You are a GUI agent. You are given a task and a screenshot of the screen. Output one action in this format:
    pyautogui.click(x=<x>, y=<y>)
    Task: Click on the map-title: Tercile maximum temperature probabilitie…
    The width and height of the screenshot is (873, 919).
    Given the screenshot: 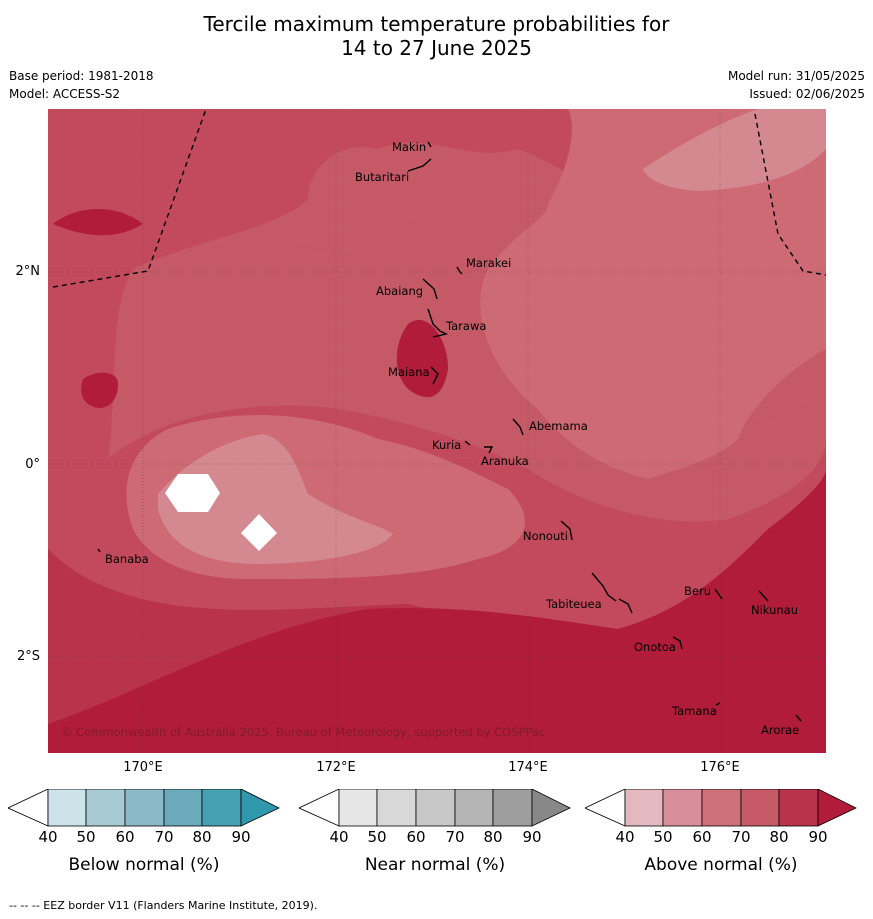 What is the action you would take?
    pyautogui.click(x=436, y=36)
    